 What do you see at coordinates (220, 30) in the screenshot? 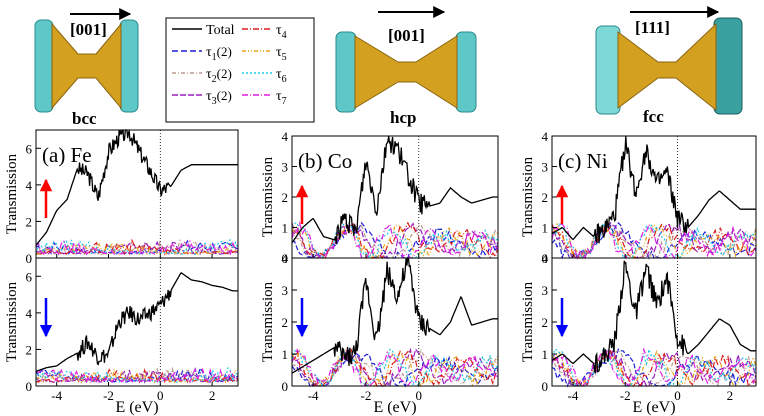
I see `legend-label: Total` at bounding box center [220, 30].